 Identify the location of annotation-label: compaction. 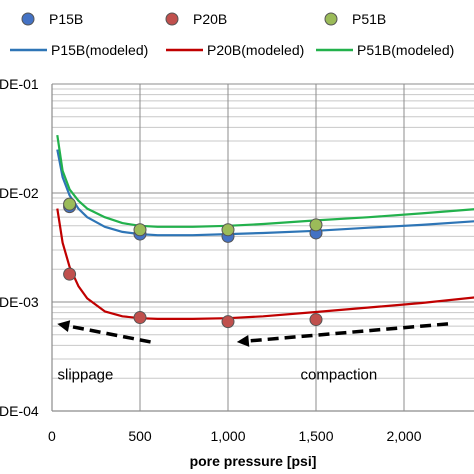
(339, 374).